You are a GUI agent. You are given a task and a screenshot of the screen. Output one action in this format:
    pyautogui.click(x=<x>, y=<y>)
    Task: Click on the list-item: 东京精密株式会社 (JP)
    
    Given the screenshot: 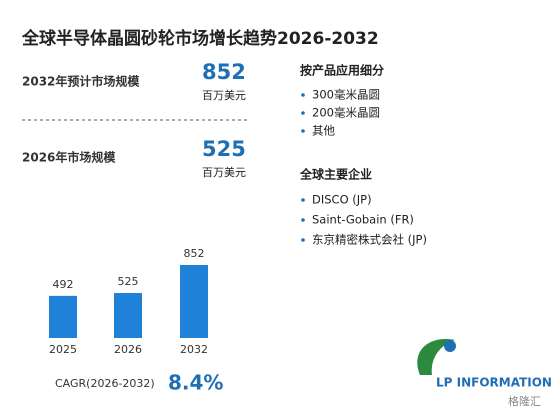 What is the action you would take?
    pyautogui.click(x=369, y=240)
    